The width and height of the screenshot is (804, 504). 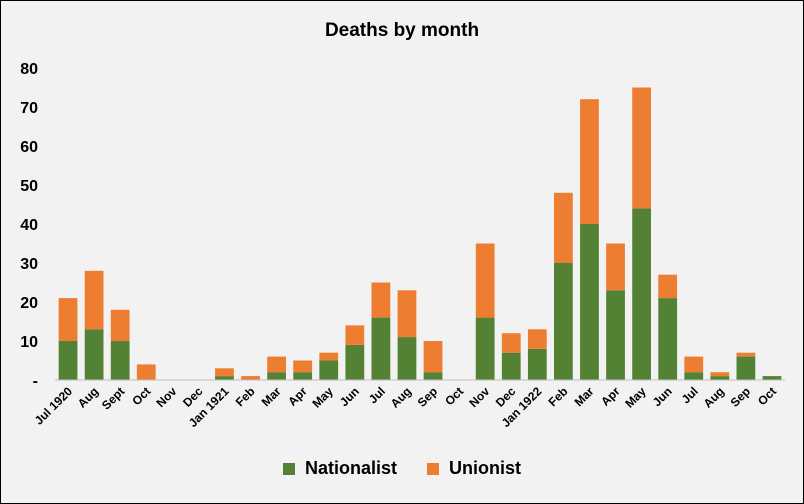 I want to click on y-tick-label: 30, so click(x=29, y=264).